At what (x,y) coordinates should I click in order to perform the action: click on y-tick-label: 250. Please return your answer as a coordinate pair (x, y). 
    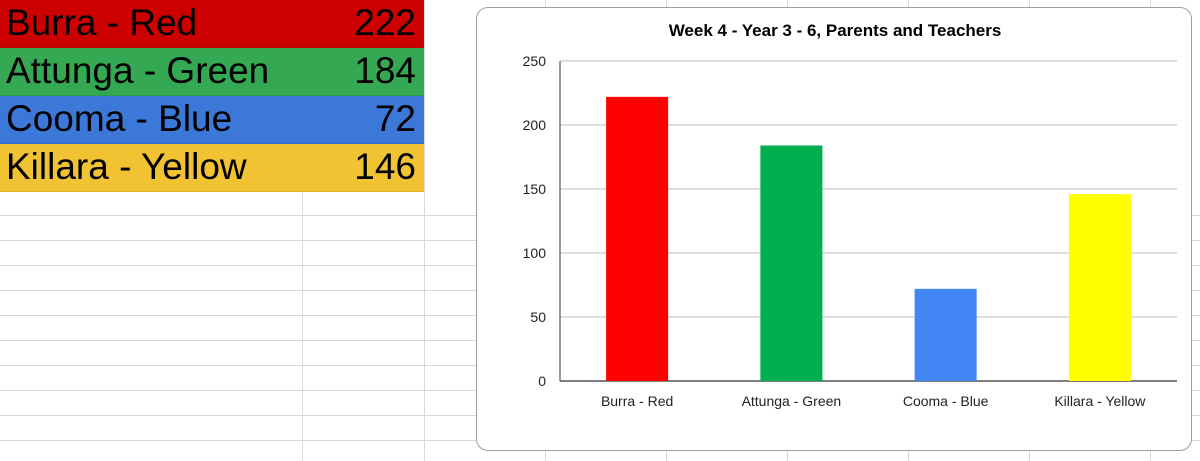
    Looking at the image, I should click on (535, 61).